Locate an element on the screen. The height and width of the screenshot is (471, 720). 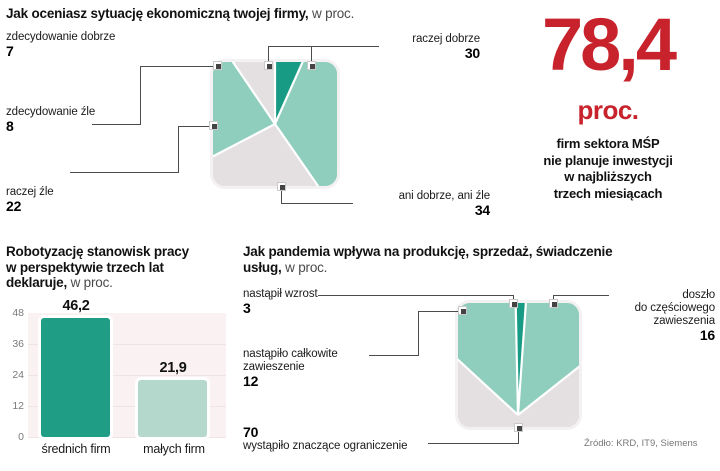
label-zdecydowanie-dobrze-value: 7 is located at coordinates (10, 51).